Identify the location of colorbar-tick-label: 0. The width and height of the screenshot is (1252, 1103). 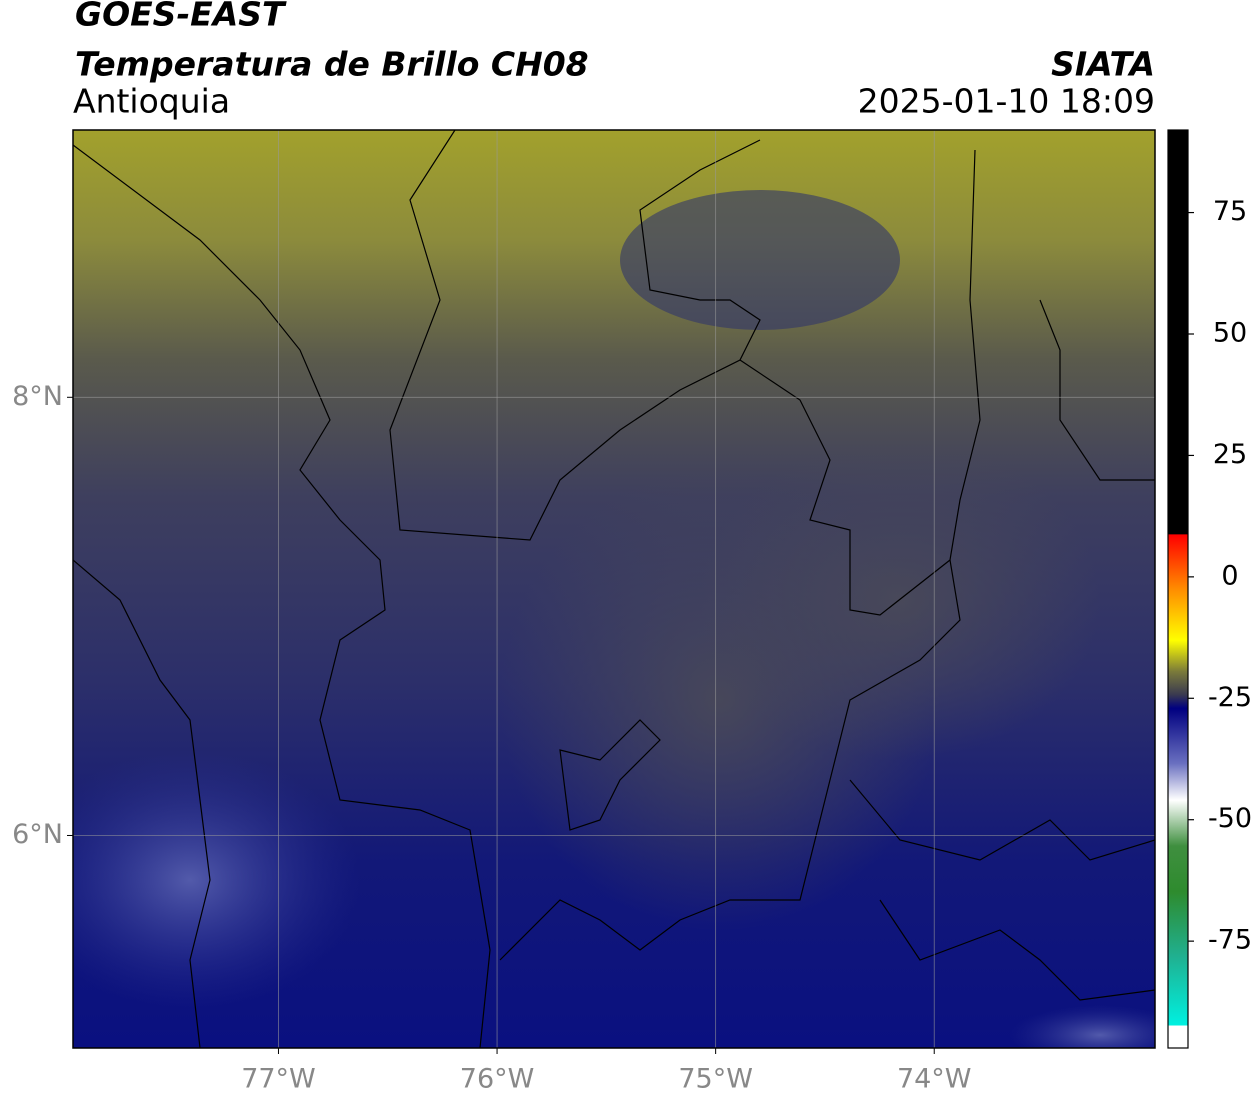
(1229, 575).